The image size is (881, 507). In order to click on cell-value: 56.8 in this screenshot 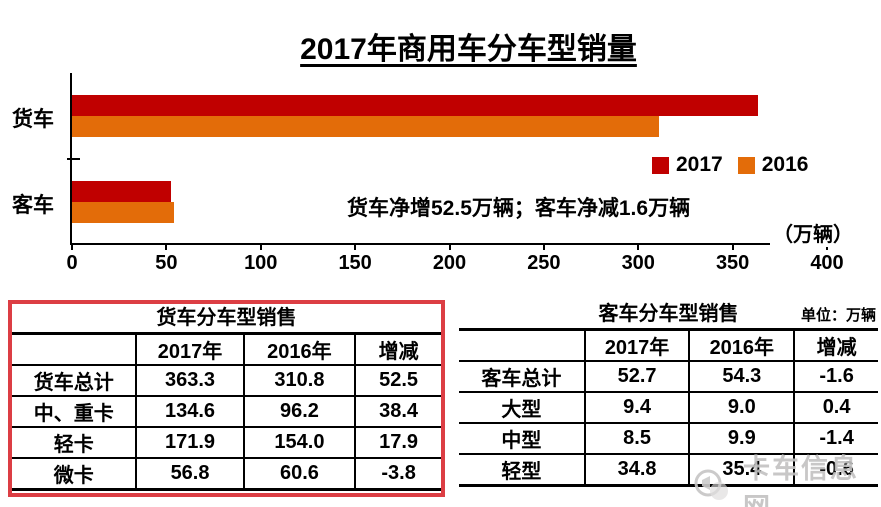, I will do `click(189, 474)`.